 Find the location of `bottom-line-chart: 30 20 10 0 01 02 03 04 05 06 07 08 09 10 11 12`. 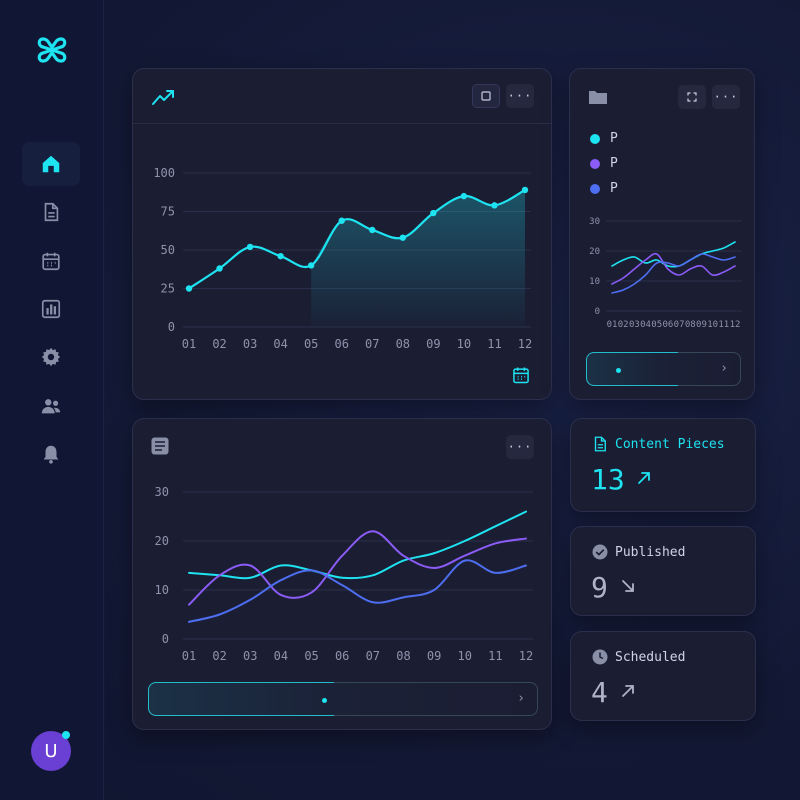

bottom-line-chart: 30 20 10 0 01 02 03 04 05 06 07 08 09 10 11 12 is located at coordinates (344, 574).